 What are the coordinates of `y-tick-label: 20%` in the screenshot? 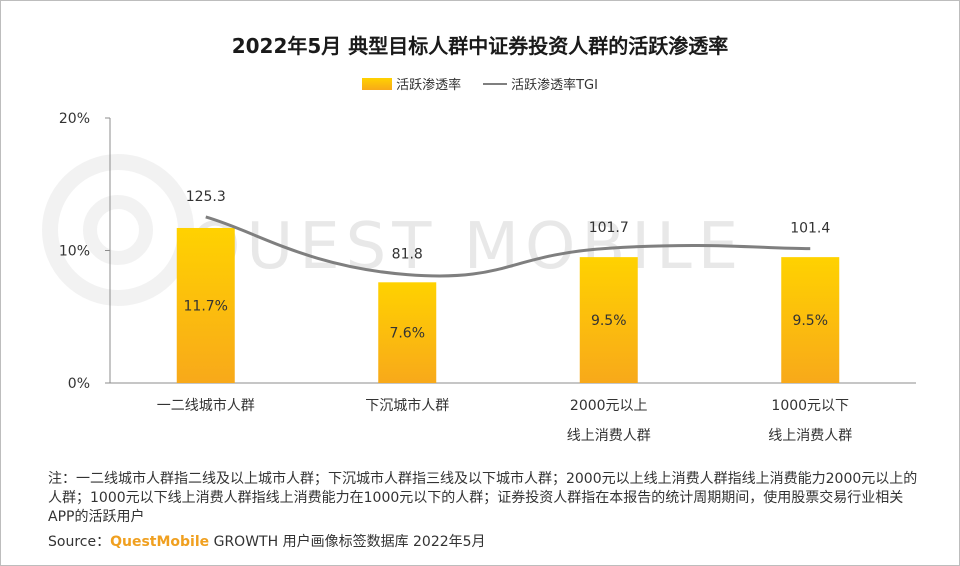 It's located at (74, 119).